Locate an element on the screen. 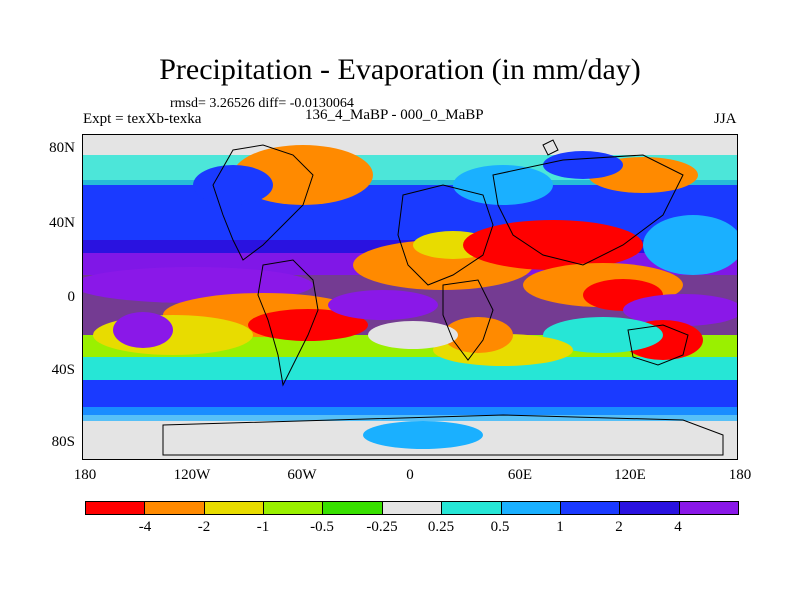 Image resolution: width=800 pixels, height=600 pixels. run-comparison-label: 136_4_MaBP - 000_0_MaBP is located at coordinates (394, 115).